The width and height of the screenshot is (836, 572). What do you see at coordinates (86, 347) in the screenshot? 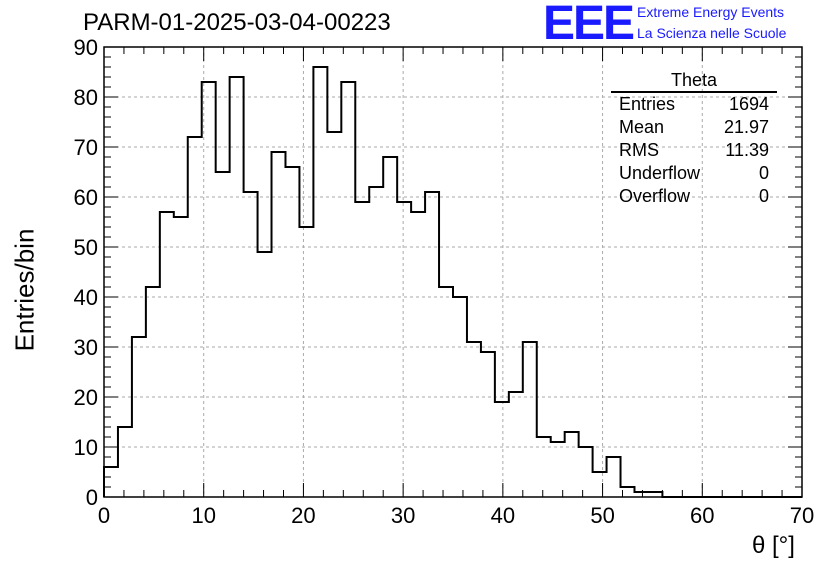
I see `y-tick-label: 30` at bounding box center [86, 347].